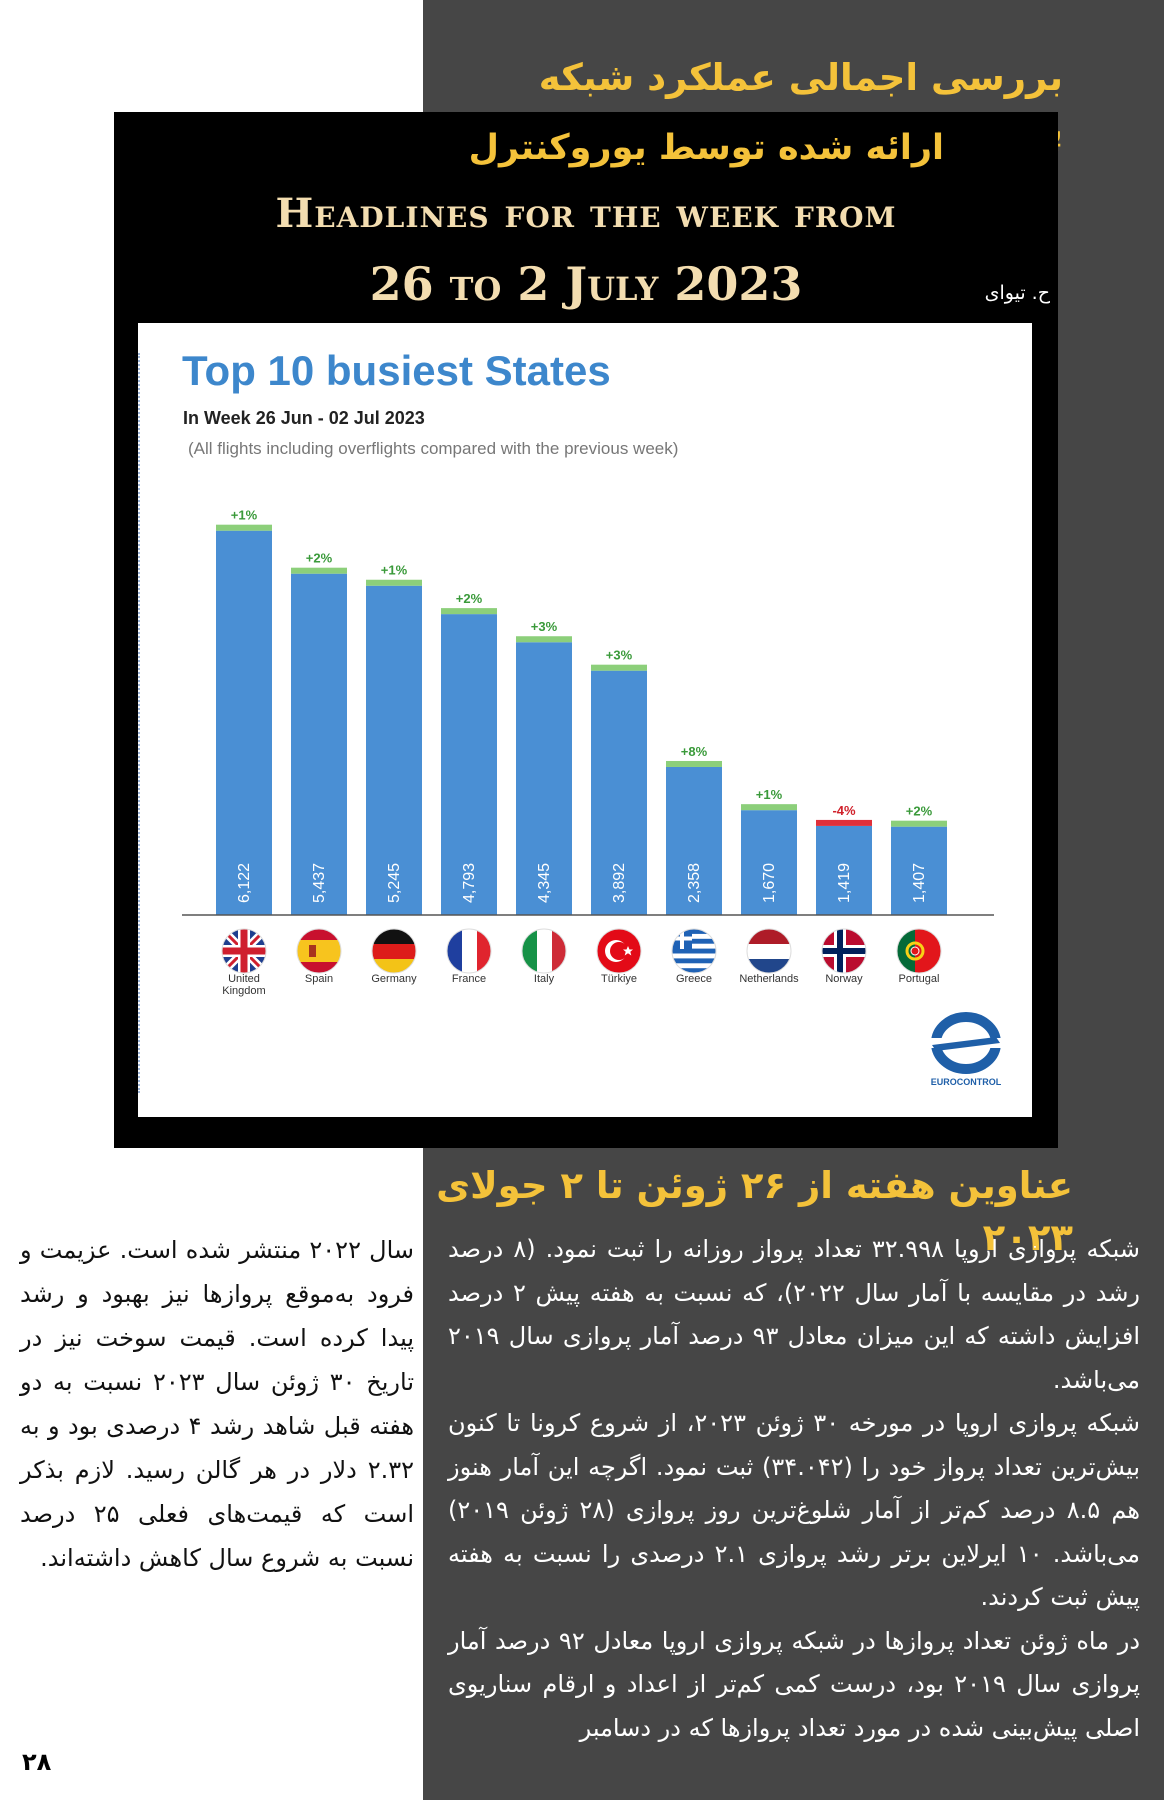  I want to click on page-number: ۲۸, so click(37, 1762).